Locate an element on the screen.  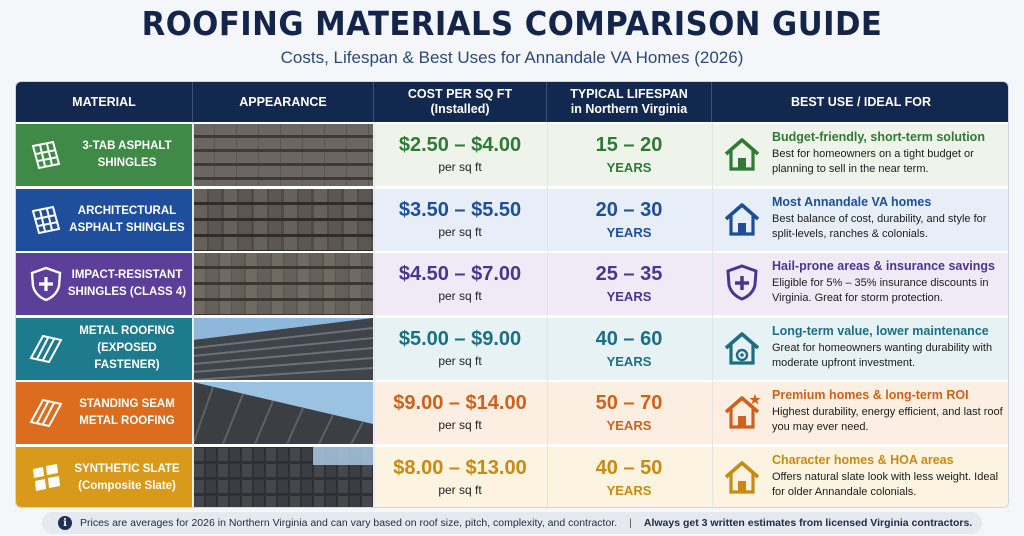
lifespan-range: 20 – 30 is located at coordinates (629, 209).